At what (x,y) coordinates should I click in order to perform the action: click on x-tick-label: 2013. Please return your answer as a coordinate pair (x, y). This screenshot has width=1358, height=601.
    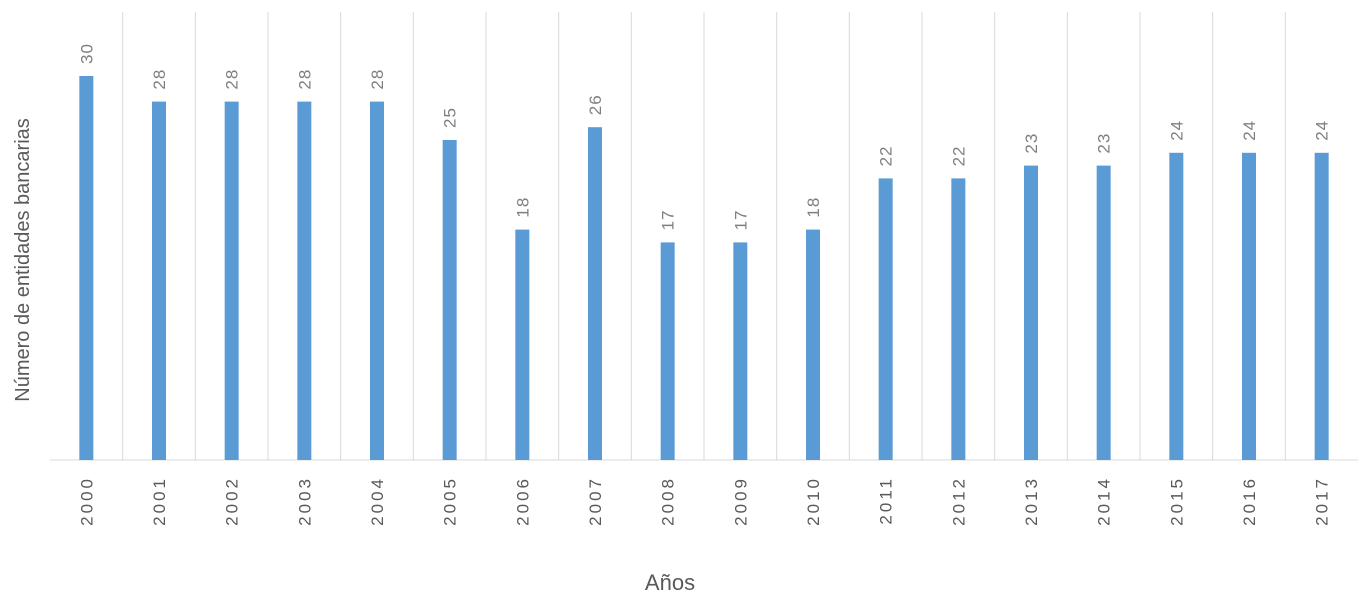
    Looking at the image, I should click on (1031, 501).